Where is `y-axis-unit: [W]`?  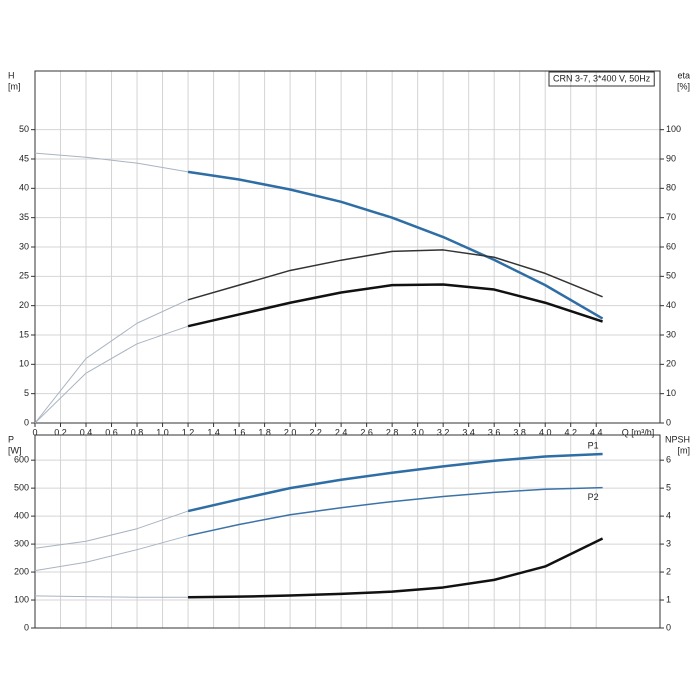
y-axis-unit: [W] is located at coordinates (15, 450).